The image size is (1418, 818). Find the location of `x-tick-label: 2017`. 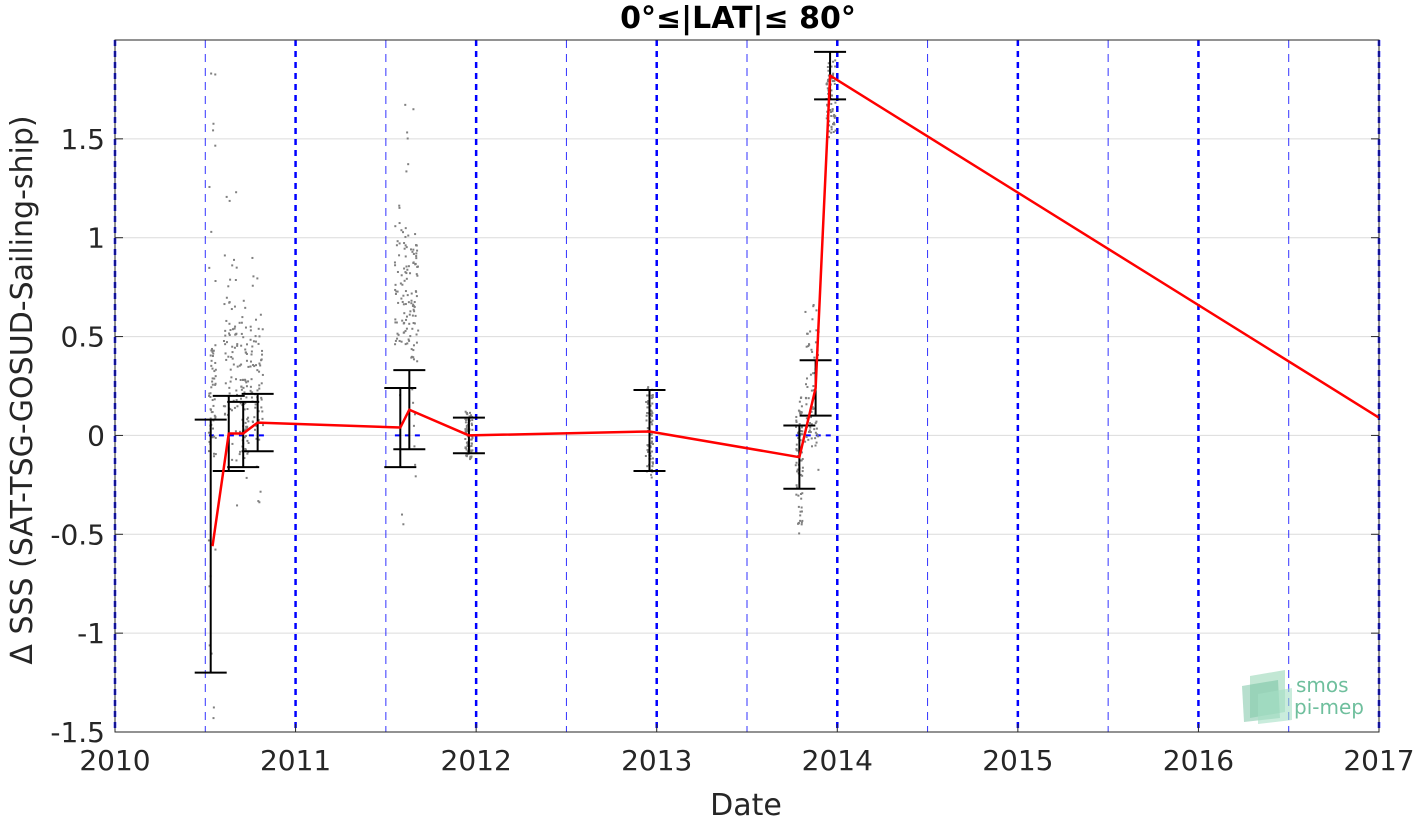

x-tick-label: 2017 is located at coordinates (1378, 760).